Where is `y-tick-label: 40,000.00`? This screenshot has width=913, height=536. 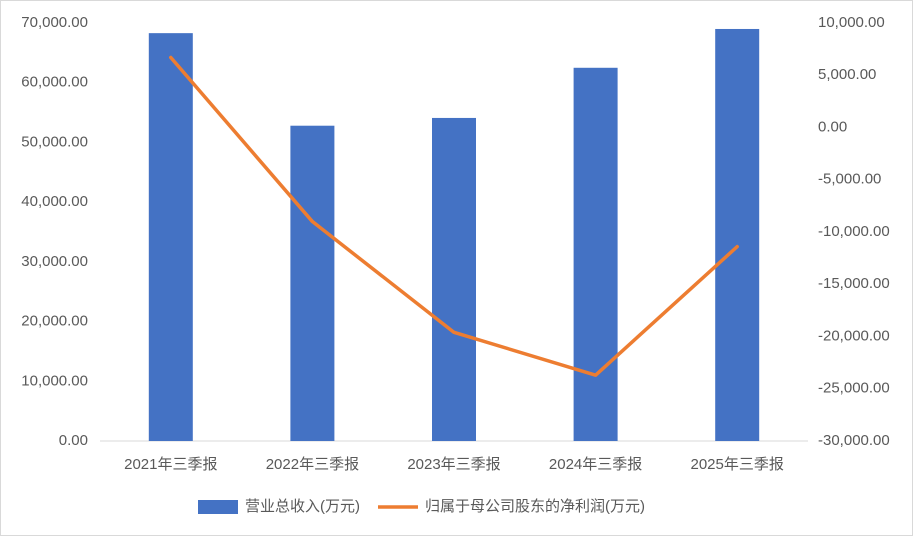
y-tick-label: 40,000.00 is located at coordinates (54, 201).